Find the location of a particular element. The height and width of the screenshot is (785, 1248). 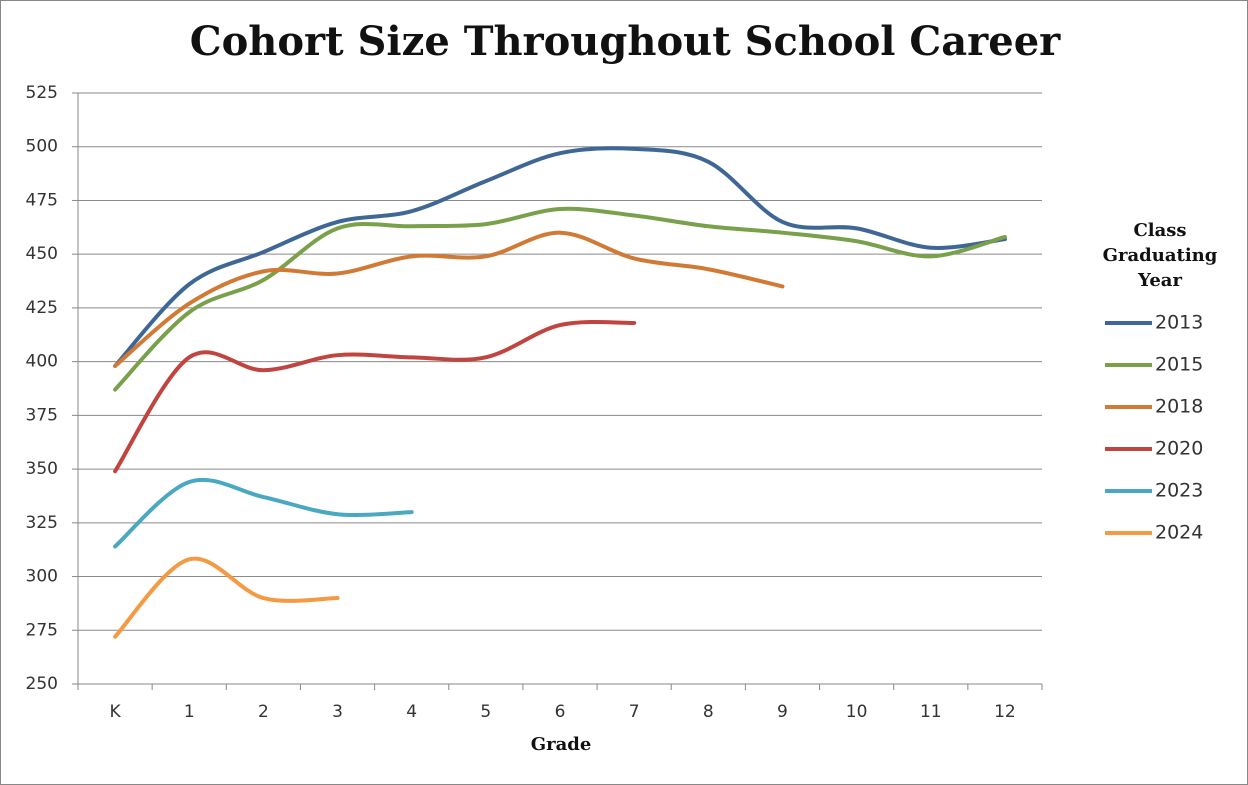

x-tick-label: 7 is located at coordinates (634, 712).